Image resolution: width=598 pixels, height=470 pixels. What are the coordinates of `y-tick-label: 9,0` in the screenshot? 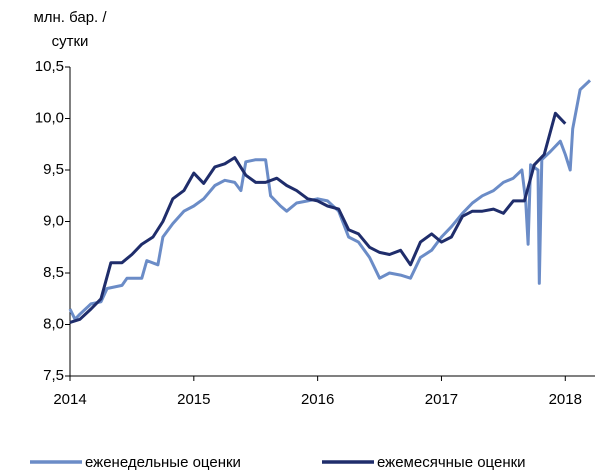 It's located at (53, 220).